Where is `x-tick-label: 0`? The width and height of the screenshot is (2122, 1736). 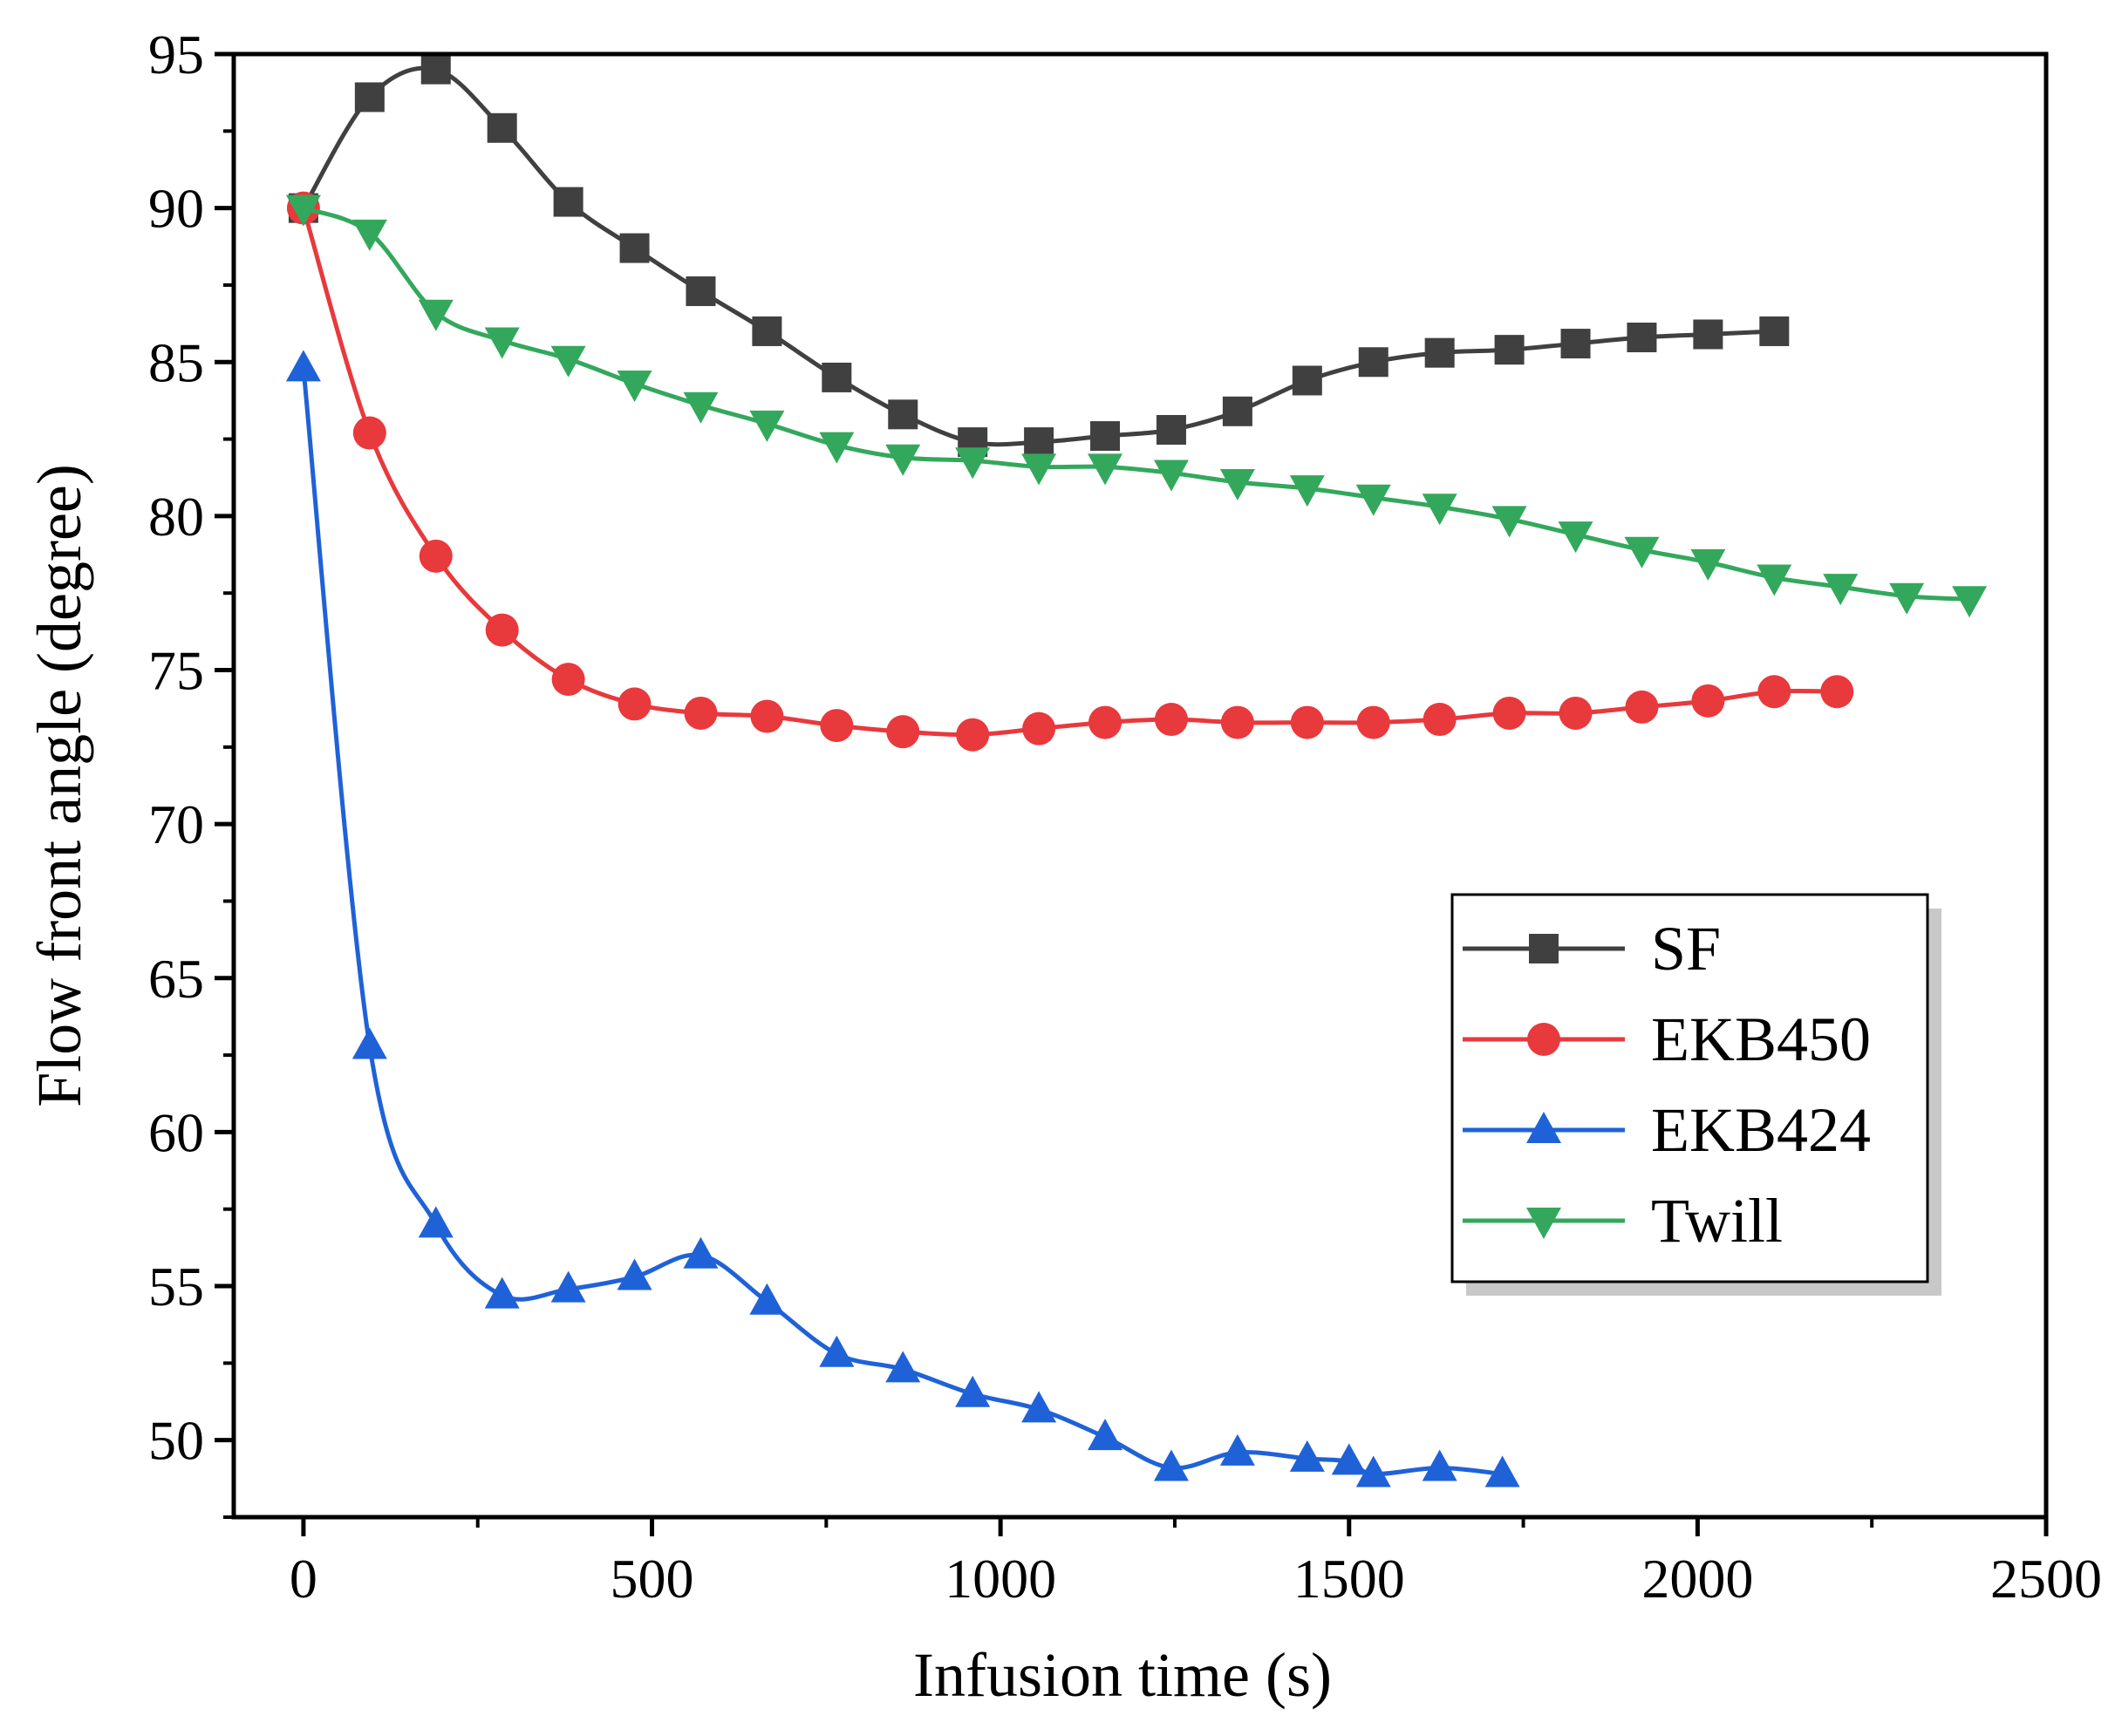 x-tick-label: 0 is located at coordinates (303, 1579).